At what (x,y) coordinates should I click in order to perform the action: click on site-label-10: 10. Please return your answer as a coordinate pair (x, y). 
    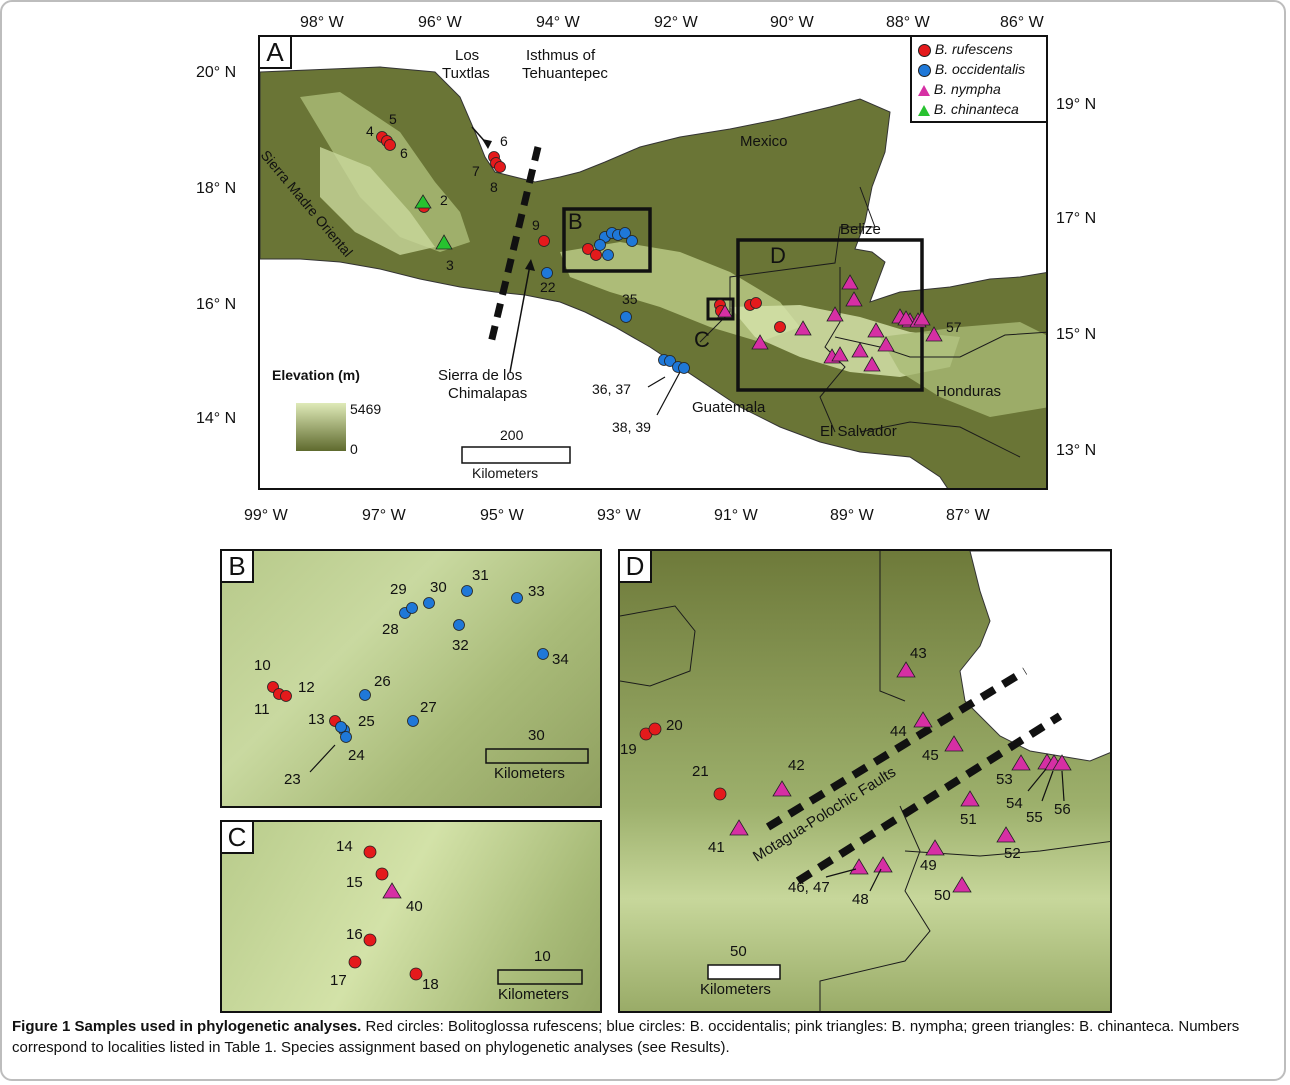
    Looking at the image, I should click on (262, 665).